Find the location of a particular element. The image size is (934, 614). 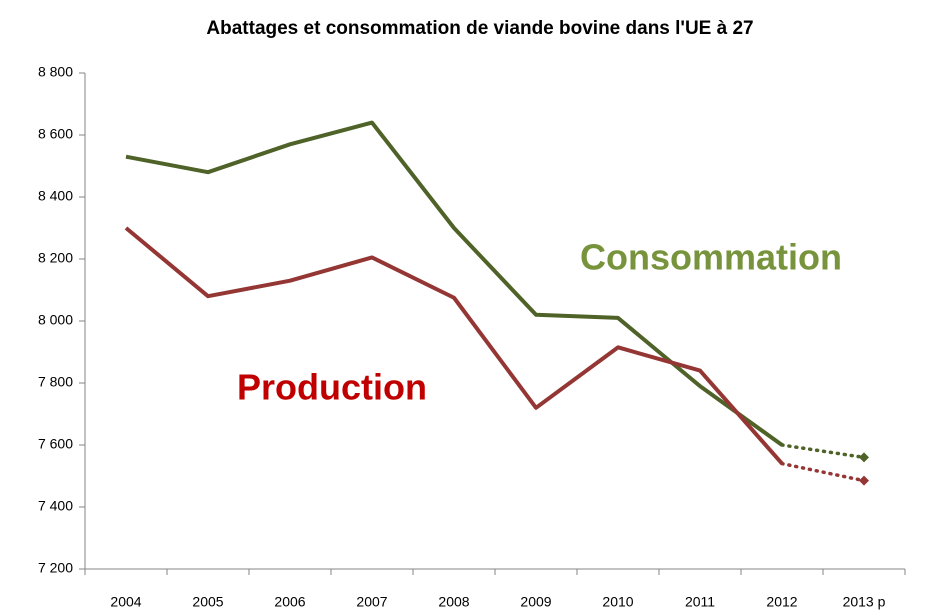

x-tick-label: 2008 is located at coordinates (453, 602).